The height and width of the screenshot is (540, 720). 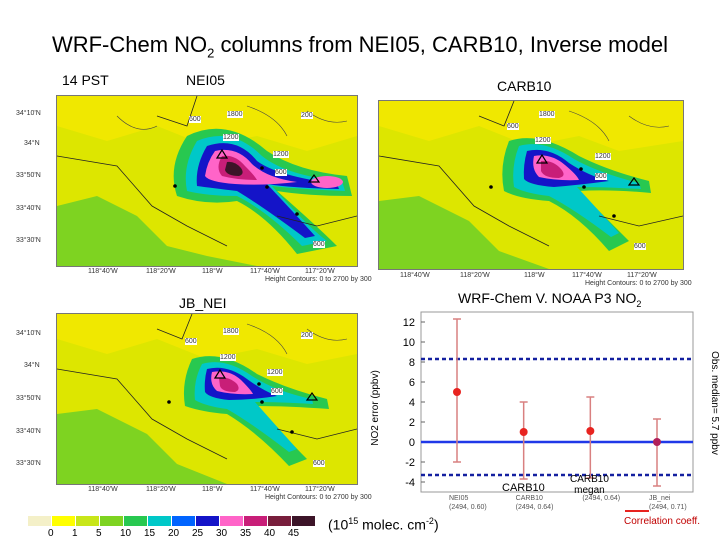 What do you see at coordinates (412, 423) in the screenshot?
I see `y-tick-label: 2` at bounding box center [412, 423].